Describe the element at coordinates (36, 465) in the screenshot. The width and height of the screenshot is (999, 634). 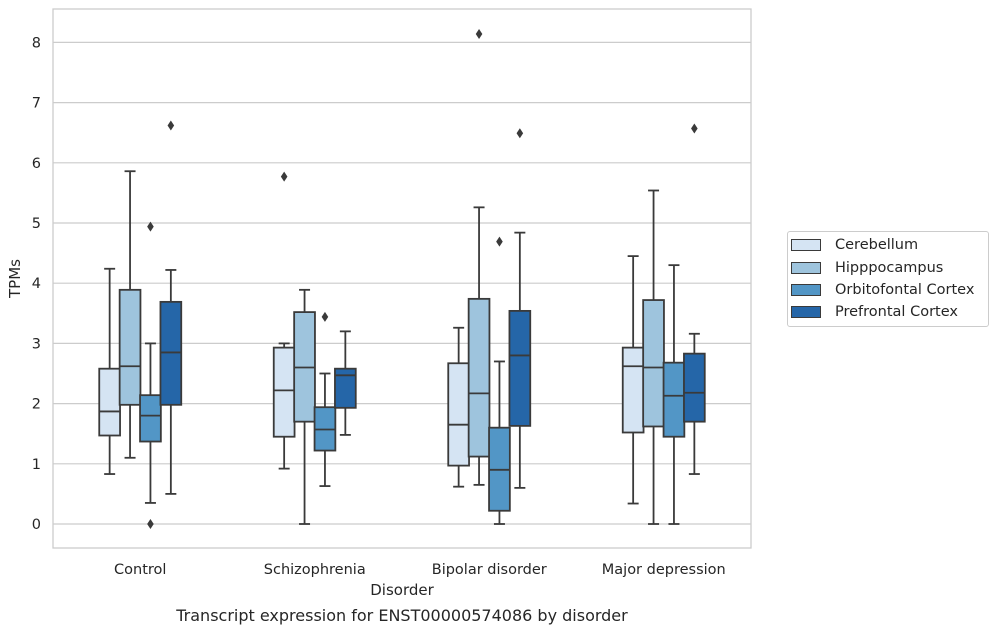
I see `y-tick-label: 1` at that location.